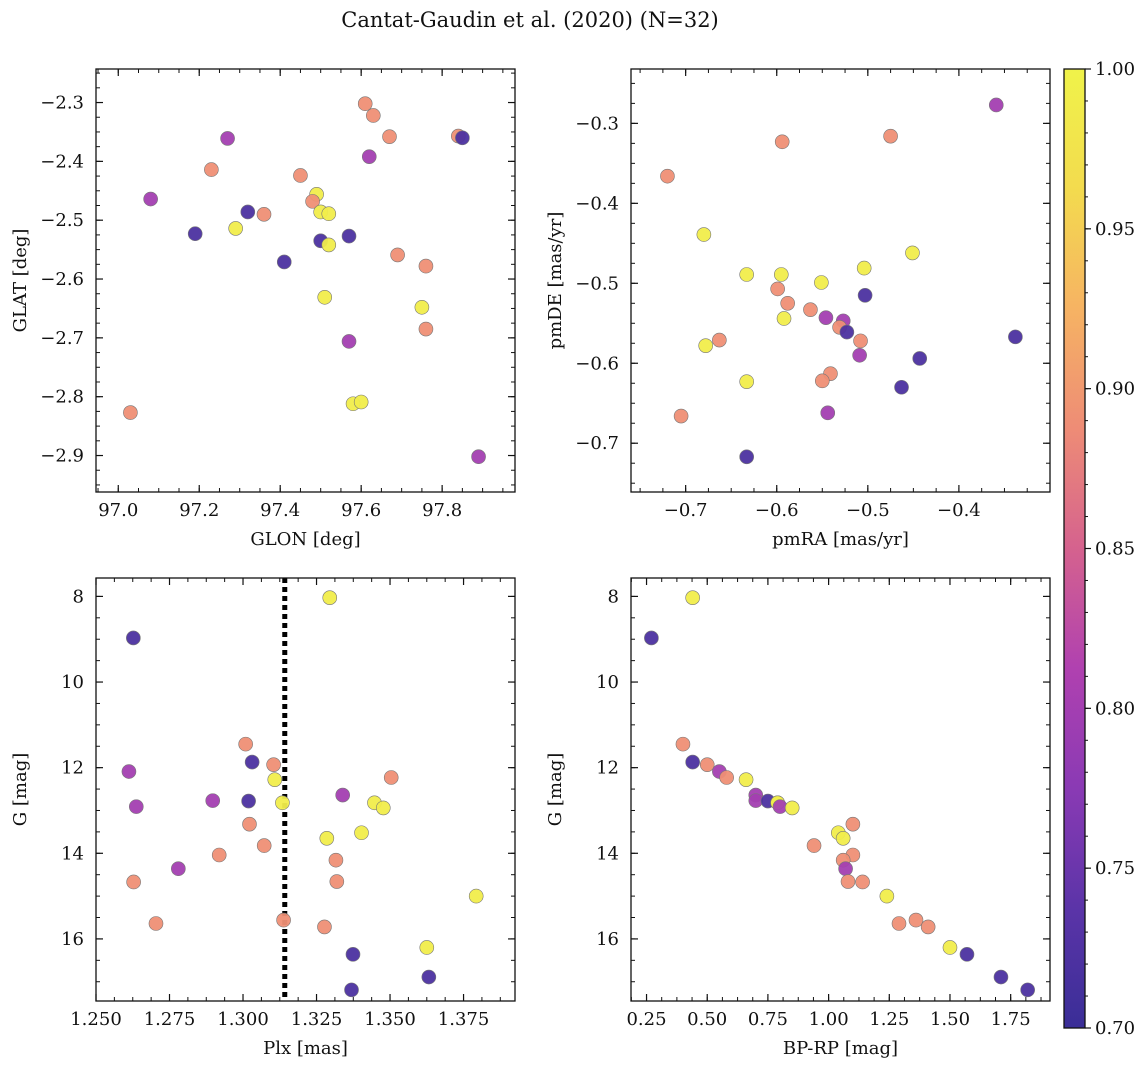 This screenshot has height=1068, width=1148. Describe the element at coordinates (530, 20) in the screenshot. I see `figure-title: Cantat-Gaudin et al. (2020) (N=32)` at that location.